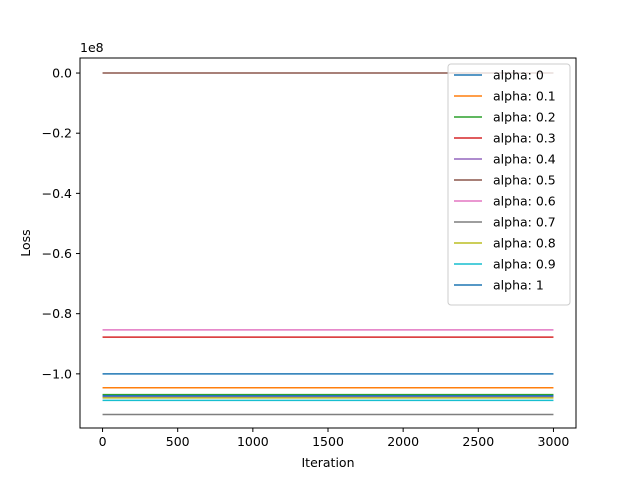 The image size is (640, 480). Describe the element at coordinates (57, 193) in the screenshot. I see `y-tick-label: −0.4` at that location.